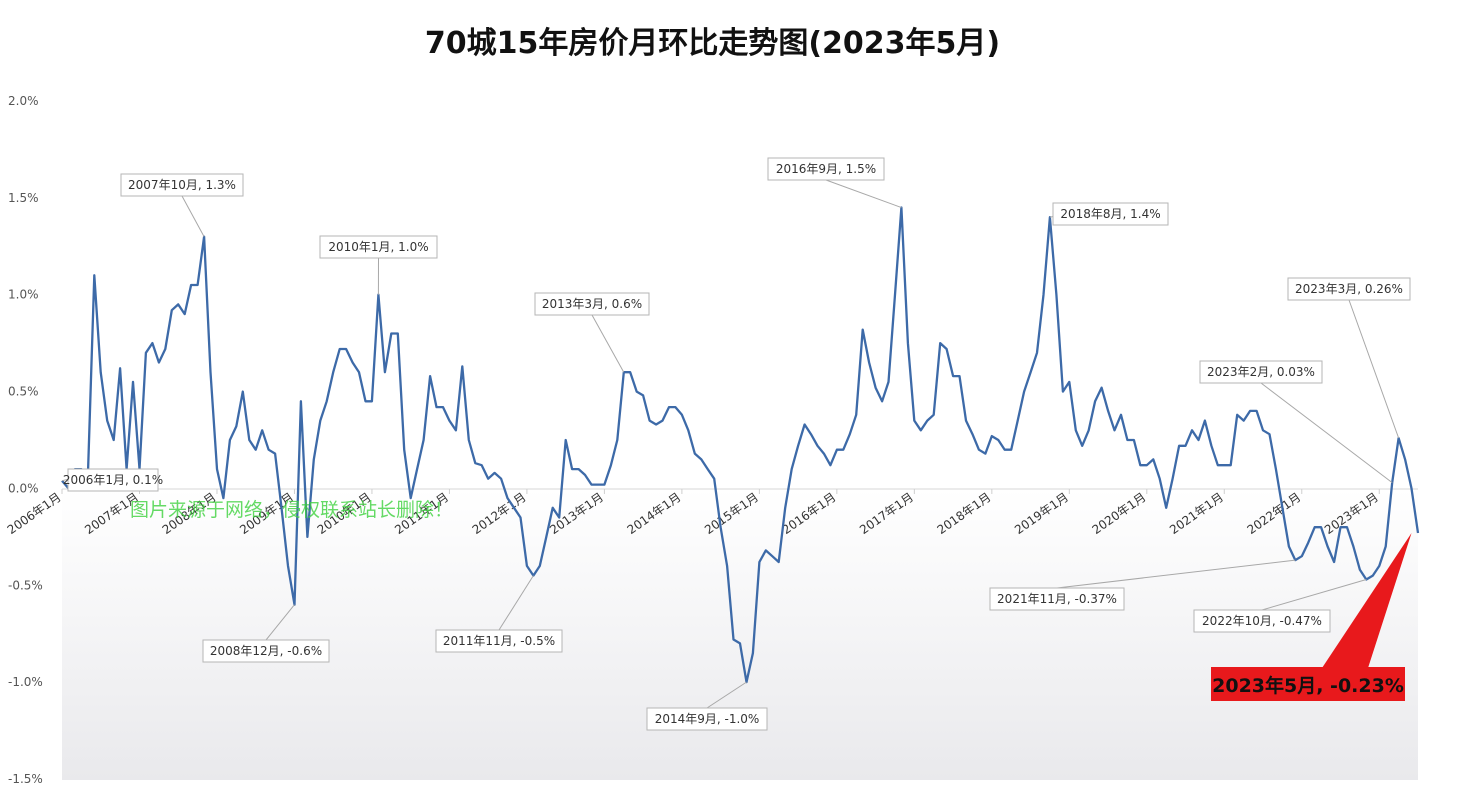 This screenshot has height=804, width=1459. Describe the element at coordinates (1349, 289) in the screenshot. I see `callout-label: 2023年3月, 0.26%` at that location.